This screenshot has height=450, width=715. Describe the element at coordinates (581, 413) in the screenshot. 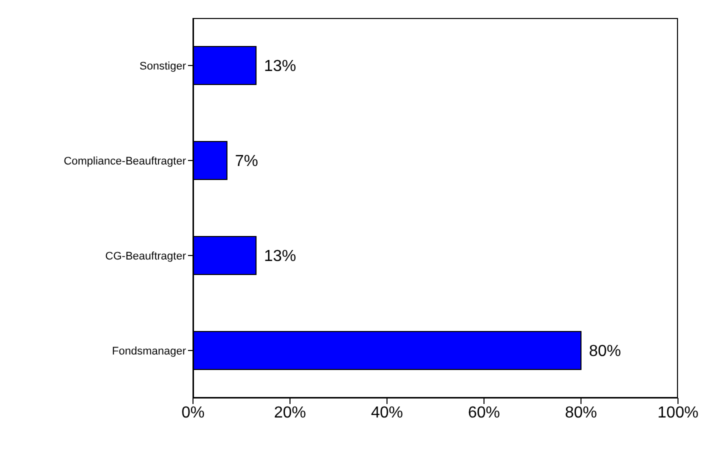

I see `x-tick-label: 80%` at that location.